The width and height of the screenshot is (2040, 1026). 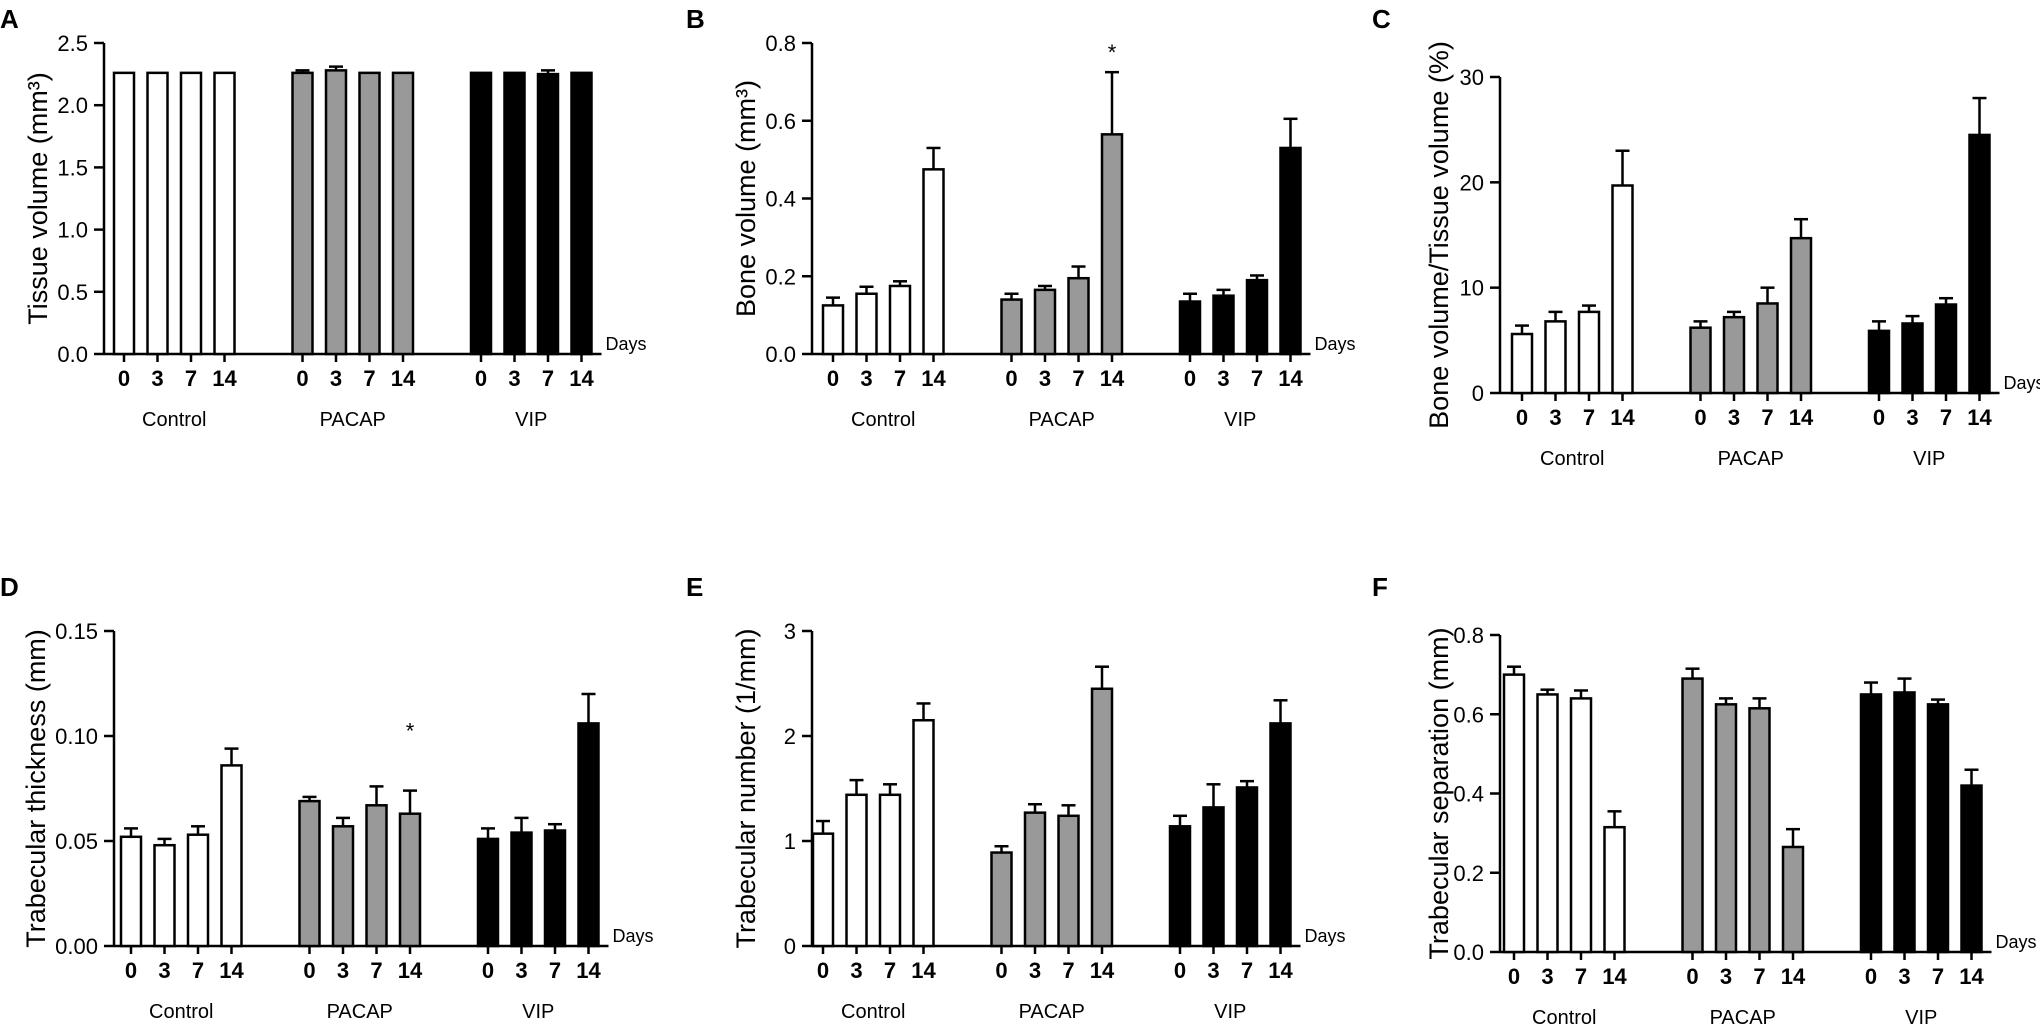 What do you see at coordinates (76, 946) in the screenshot?
I see `y-tick-label: 0.00` at bounding box center [76, 946].